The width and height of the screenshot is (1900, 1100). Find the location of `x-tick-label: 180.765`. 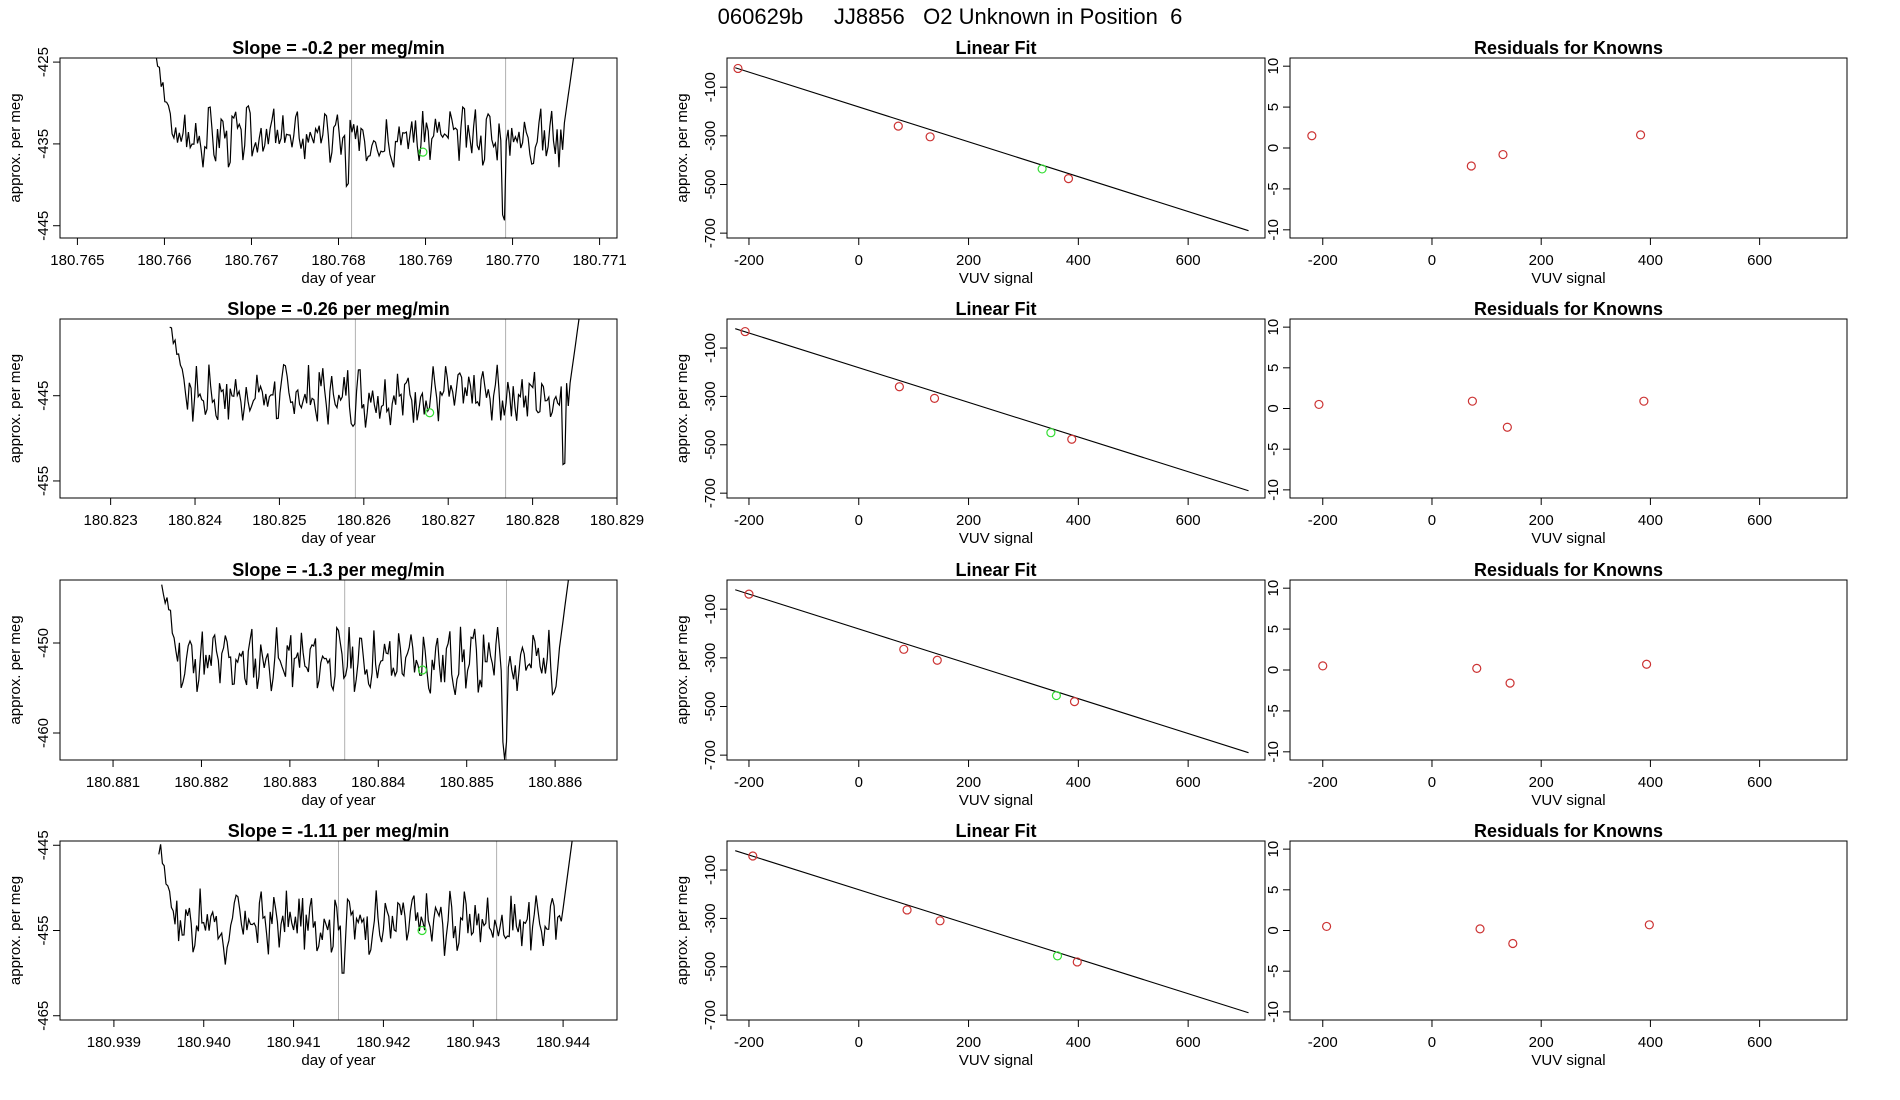

x-tick-label: 180.765 is located at coordinates (77, 260).